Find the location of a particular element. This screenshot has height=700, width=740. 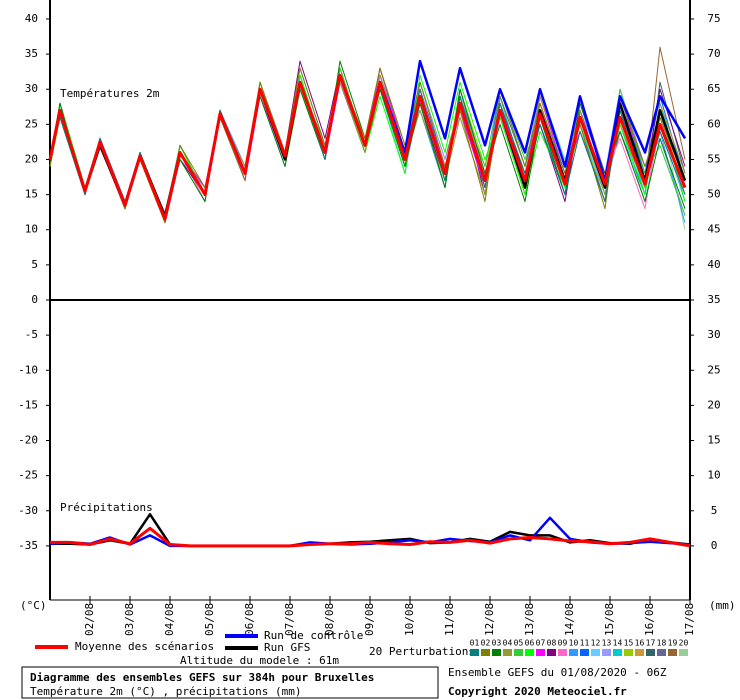

legend-label: 07 is located at coordinates (541, 643).